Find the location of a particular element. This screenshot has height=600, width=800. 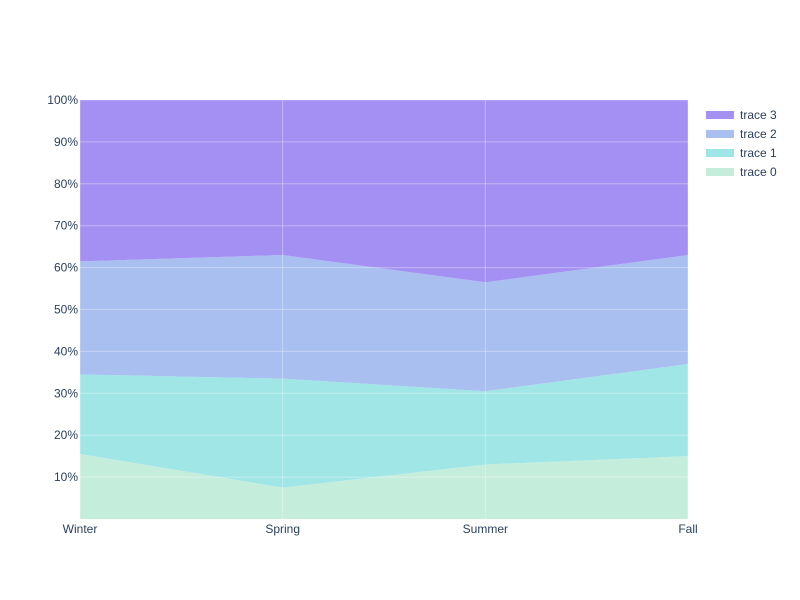

x-tick-label: Fall is located at coordinates (687, 529).